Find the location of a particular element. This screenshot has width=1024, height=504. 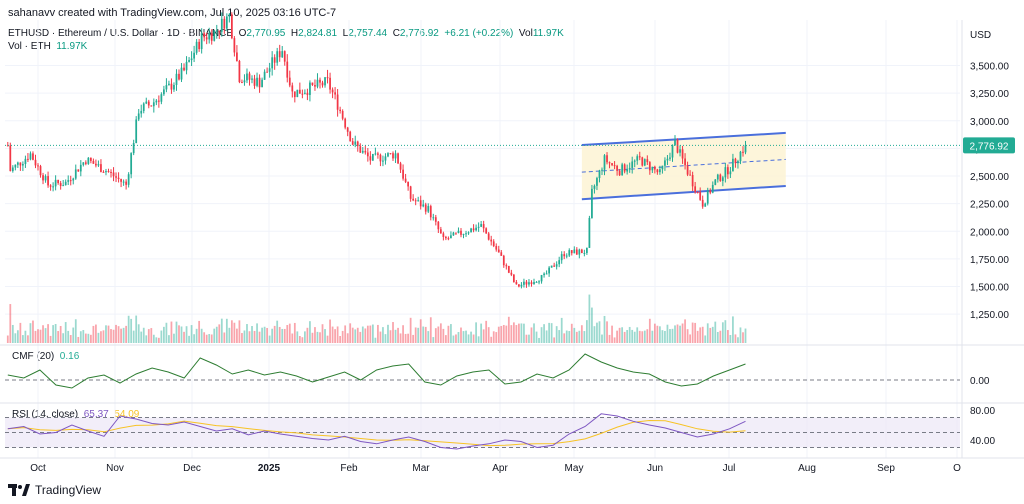

rsi-ma-line is located at coordinates (376, 433).